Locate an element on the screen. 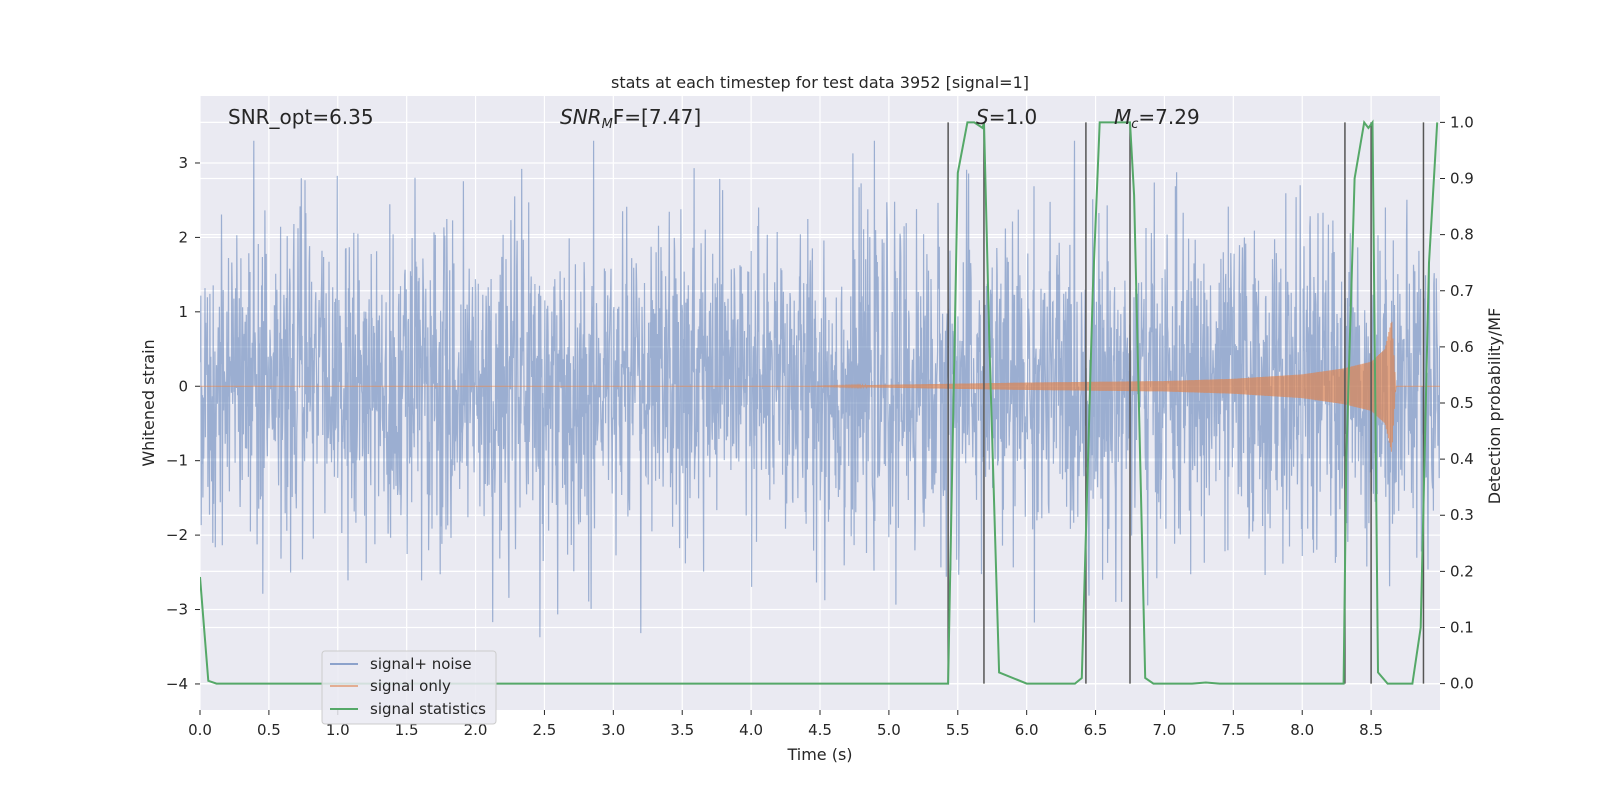  x-tick-label: 8.5 is located at coordinates (1371, 730).